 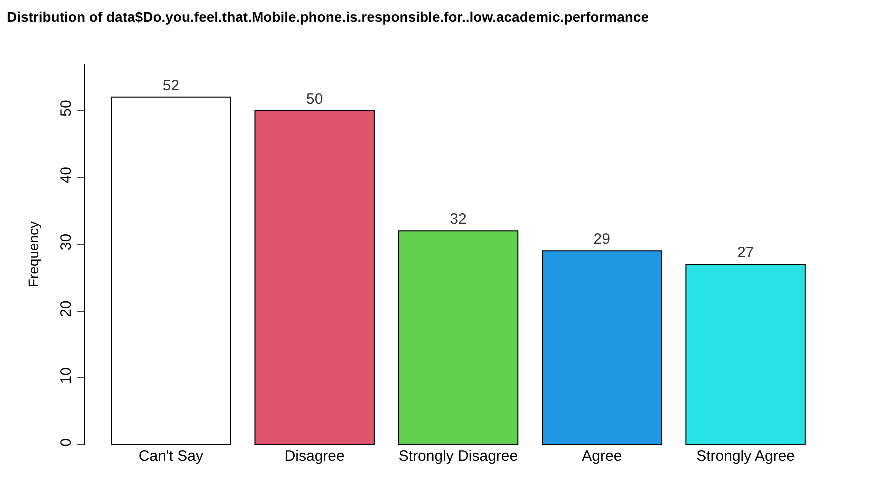 I want to click on y-tick-label: 20, so click(x=66, y=309).